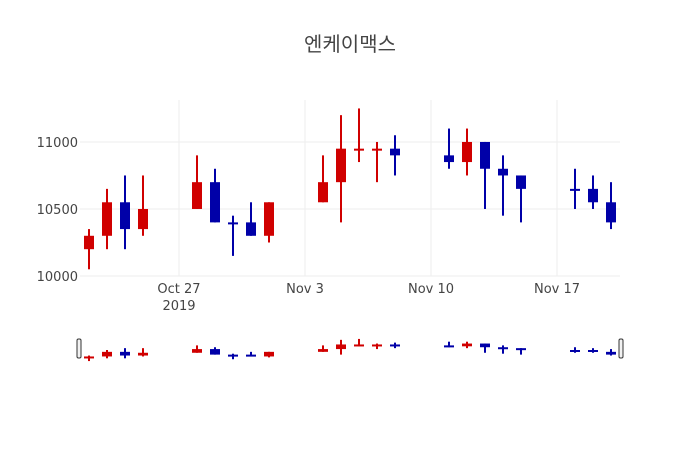  I want to click on x-tick-label: Nov 3, so click(305, 289).